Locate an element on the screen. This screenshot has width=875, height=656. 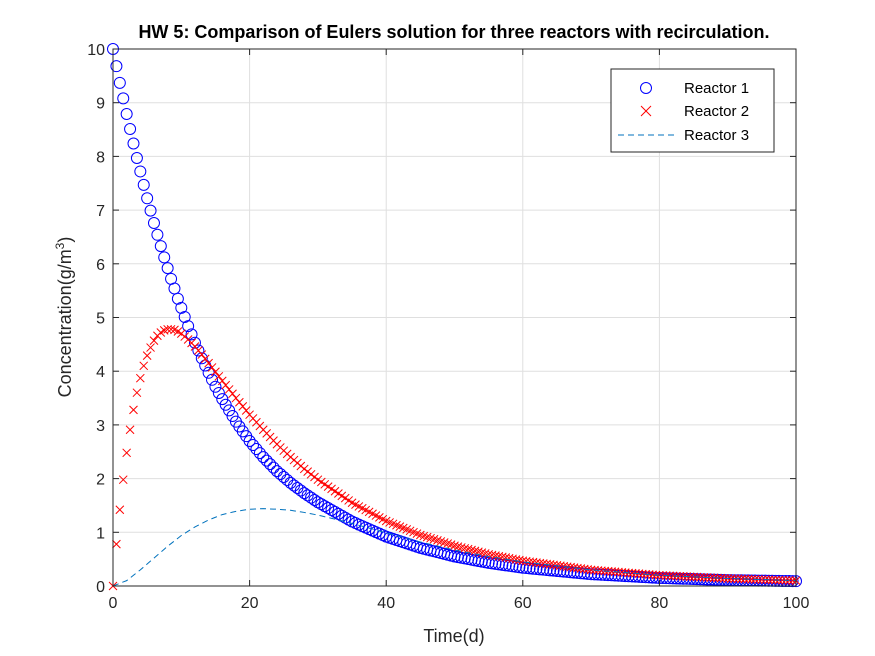
x-tick-label: 40 is located at coordinates (386, 603).